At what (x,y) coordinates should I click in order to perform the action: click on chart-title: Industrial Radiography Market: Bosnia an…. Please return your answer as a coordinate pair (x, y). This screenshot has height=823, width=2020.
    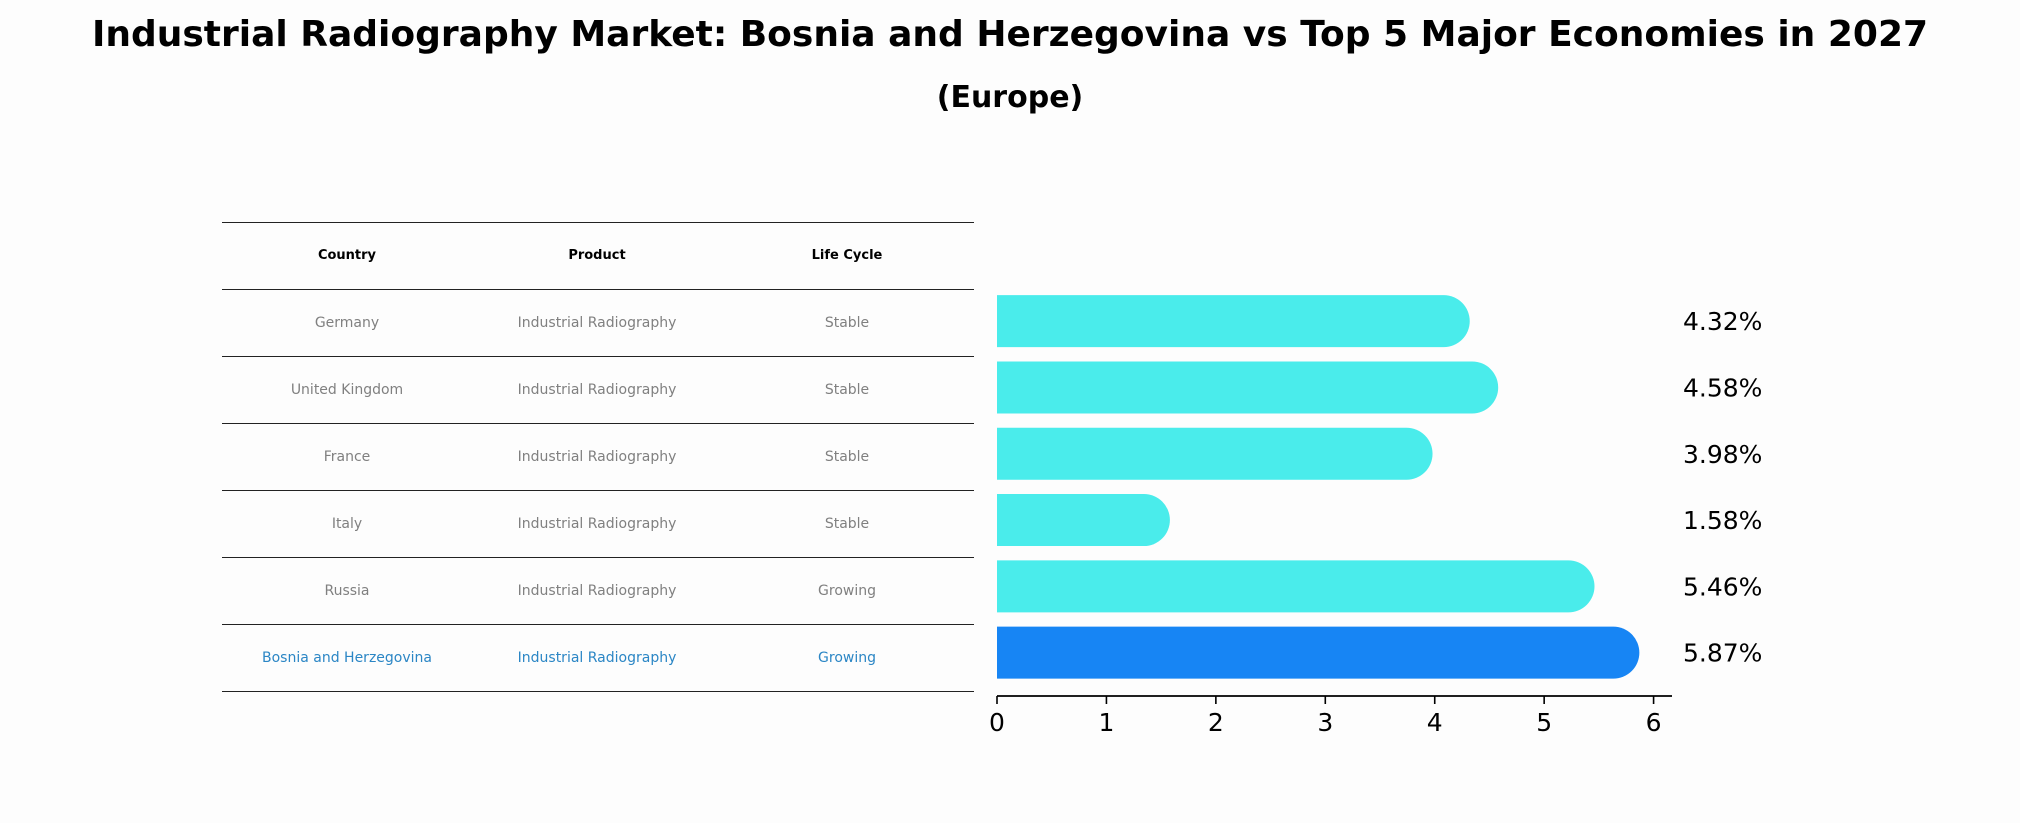
    Looking at the image, I should click on (1010, 34).